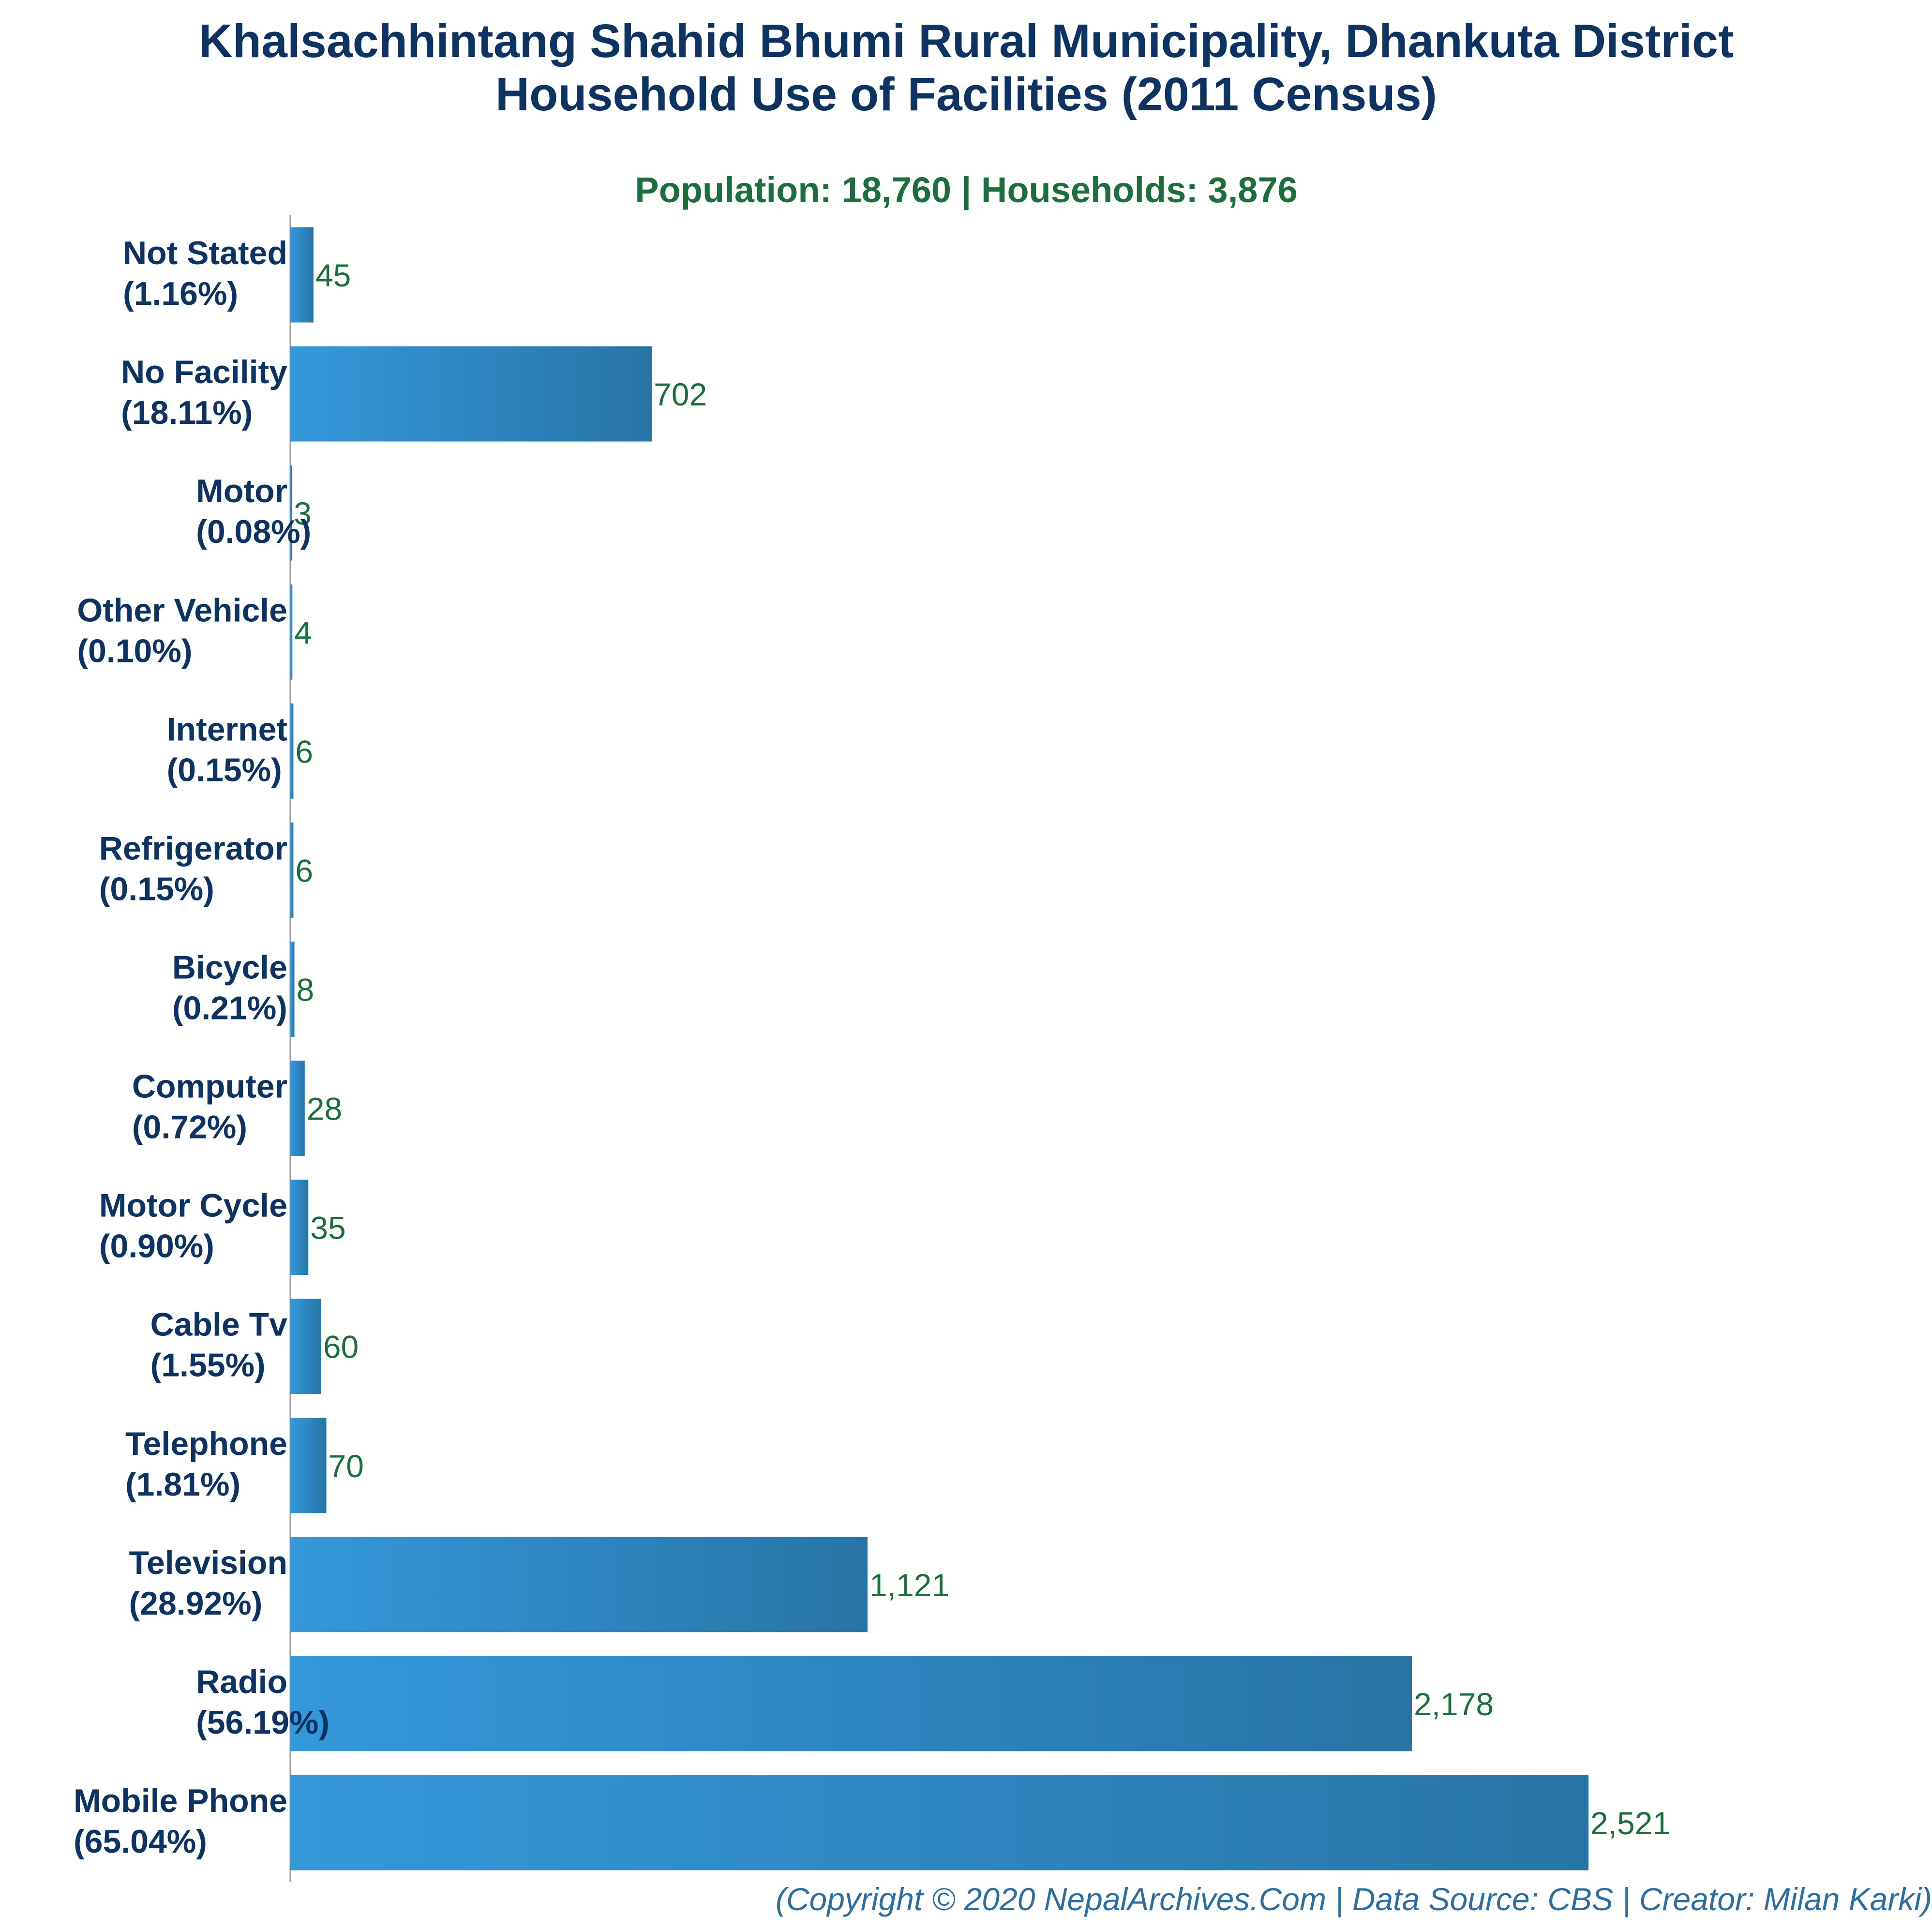 The height and width of the screenshot is (1932, 1932). I want to click on bar-motor-cycle, so click(299, 1227).